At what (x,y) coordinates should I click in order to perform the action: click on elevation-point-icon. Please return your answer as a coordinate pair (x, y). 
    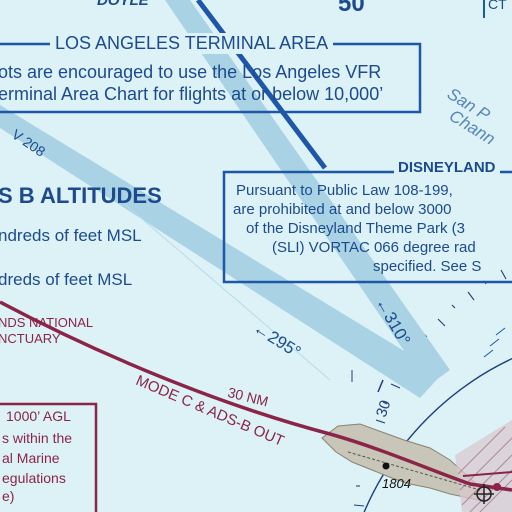
    Looking at the image, I should click on (386, 466).